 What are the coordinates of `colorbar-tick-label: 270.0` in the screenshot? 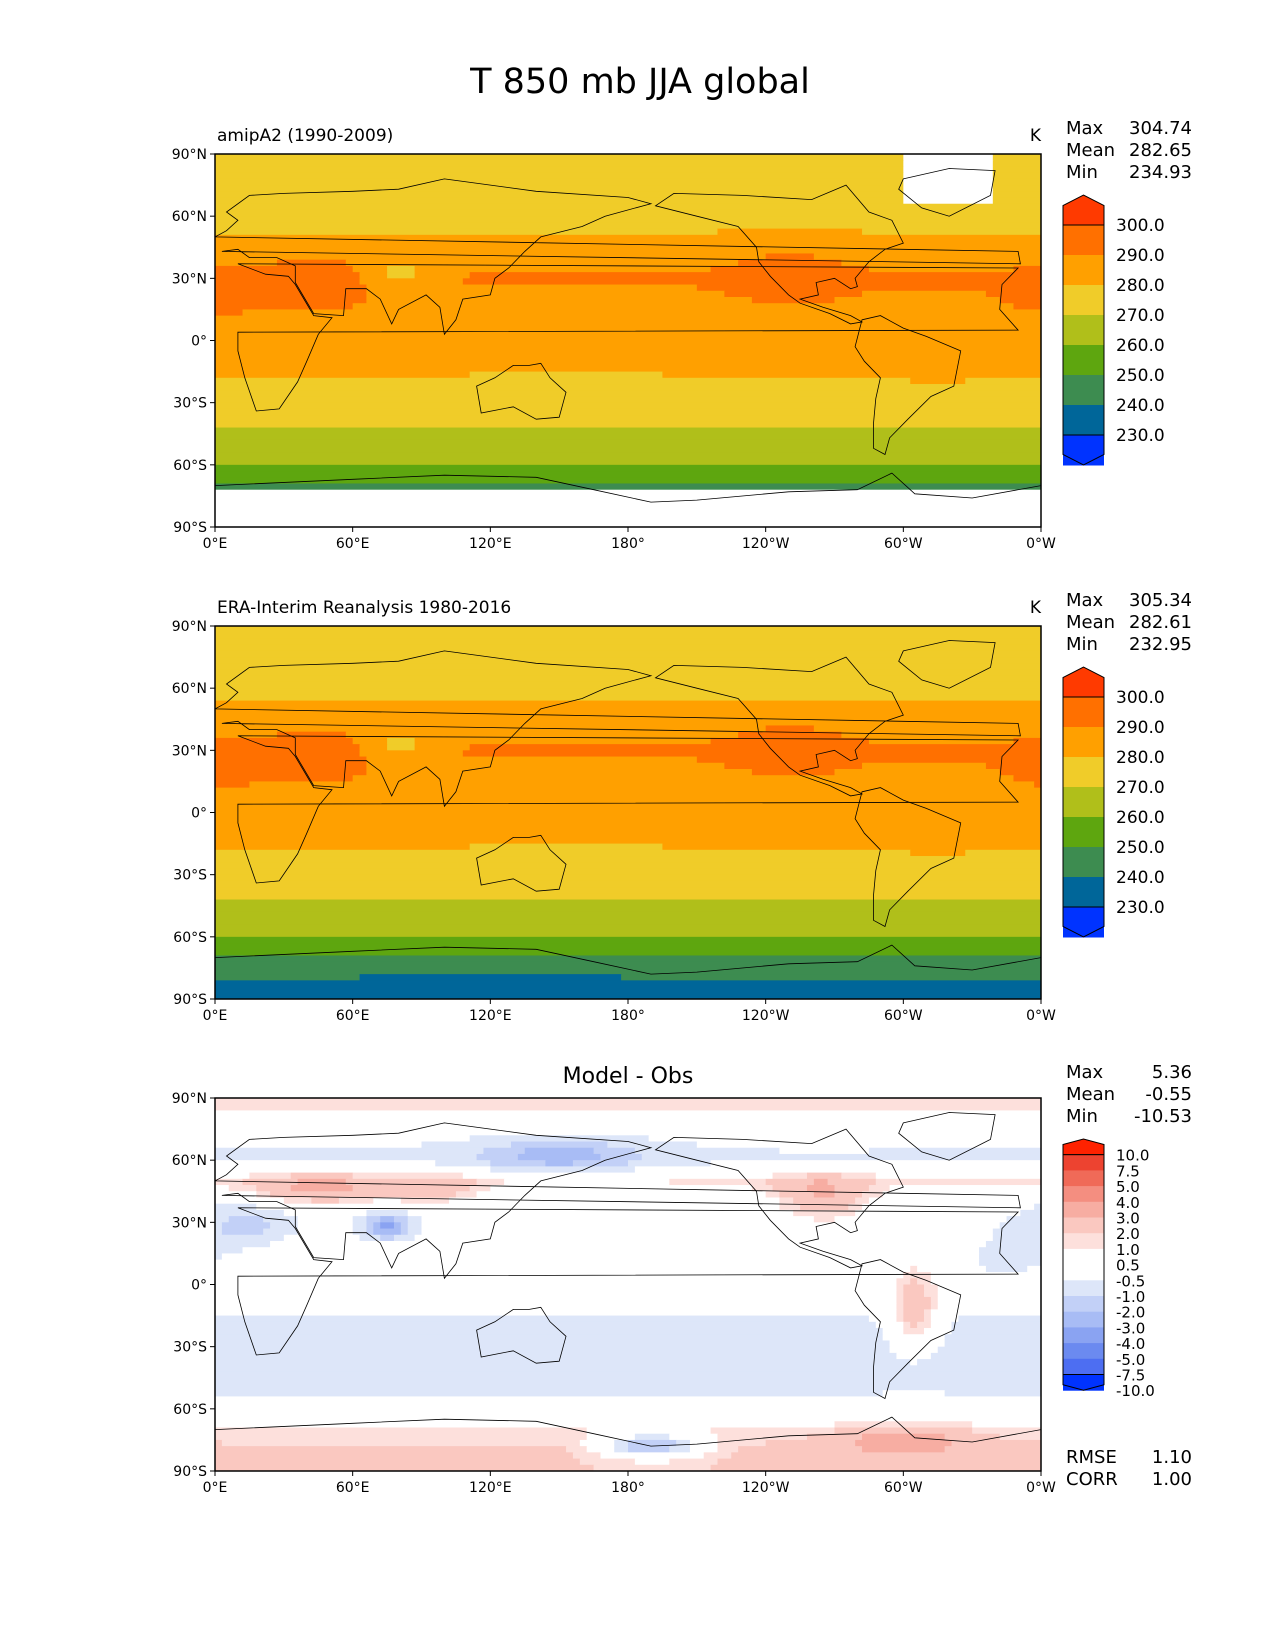 It's located at (1140, 316).